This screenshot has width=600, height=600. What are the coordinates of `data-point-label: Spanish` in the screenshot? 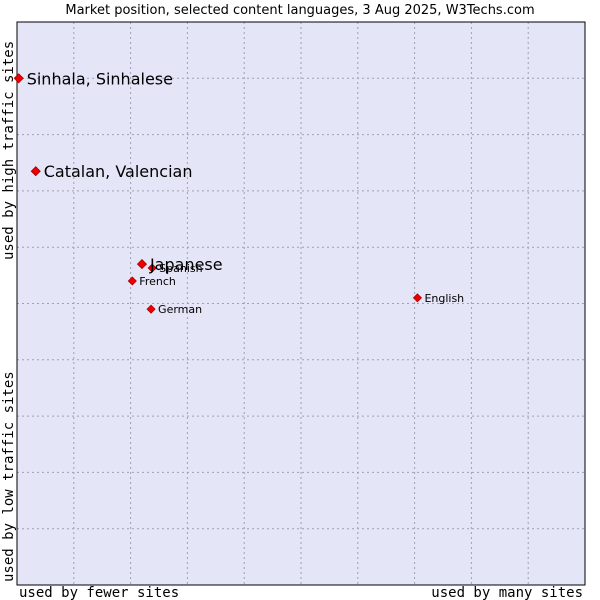 It's located at (180, 268).